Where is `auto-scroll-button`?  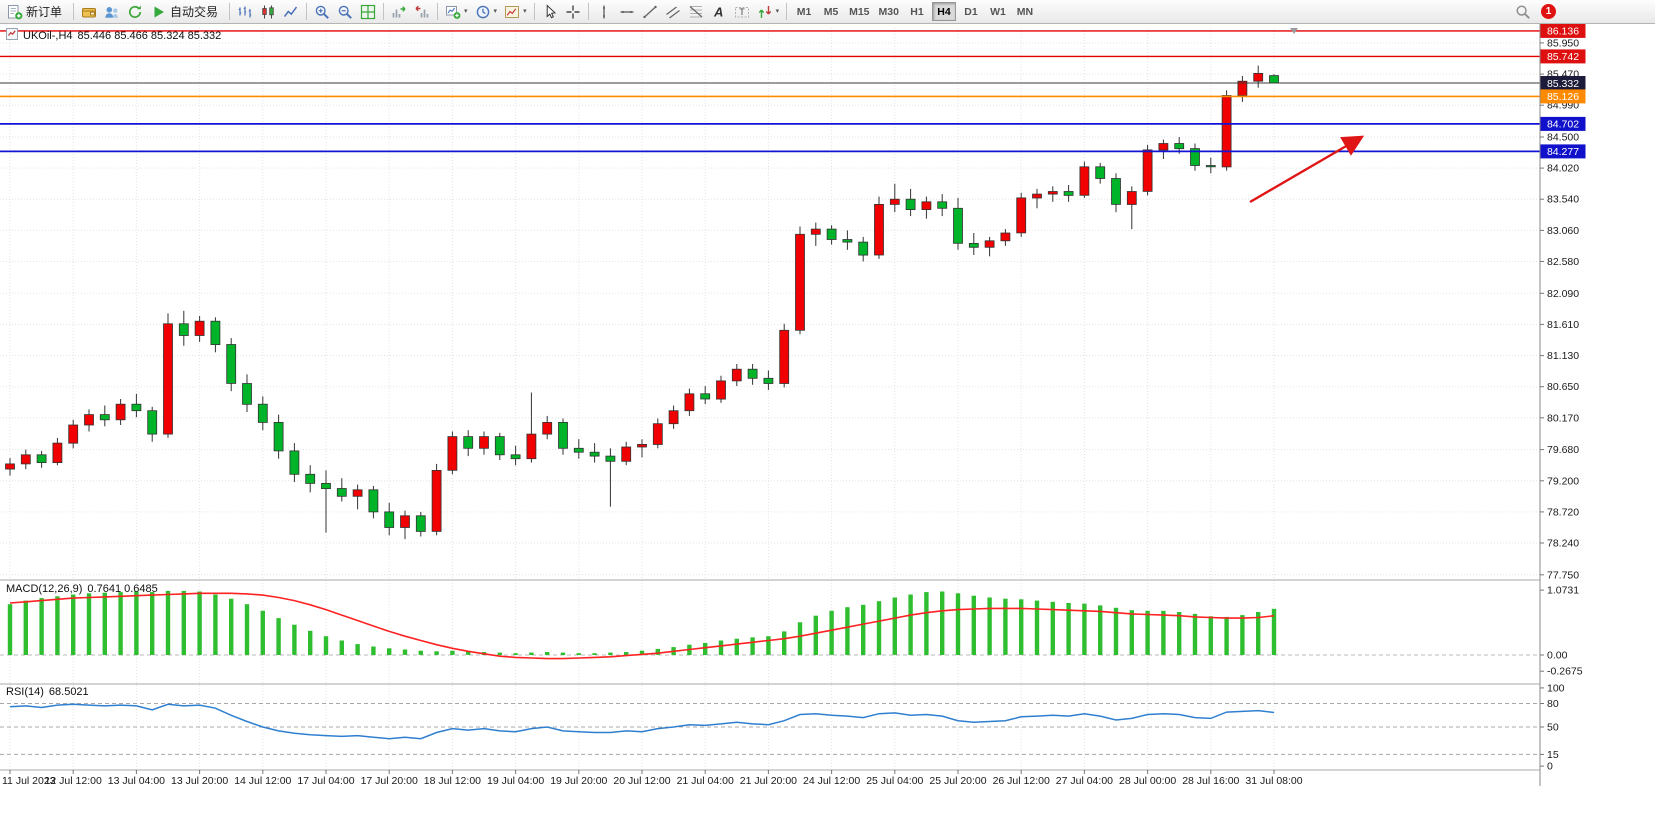 auto-scroll-button is located at coordinates (399, 11).